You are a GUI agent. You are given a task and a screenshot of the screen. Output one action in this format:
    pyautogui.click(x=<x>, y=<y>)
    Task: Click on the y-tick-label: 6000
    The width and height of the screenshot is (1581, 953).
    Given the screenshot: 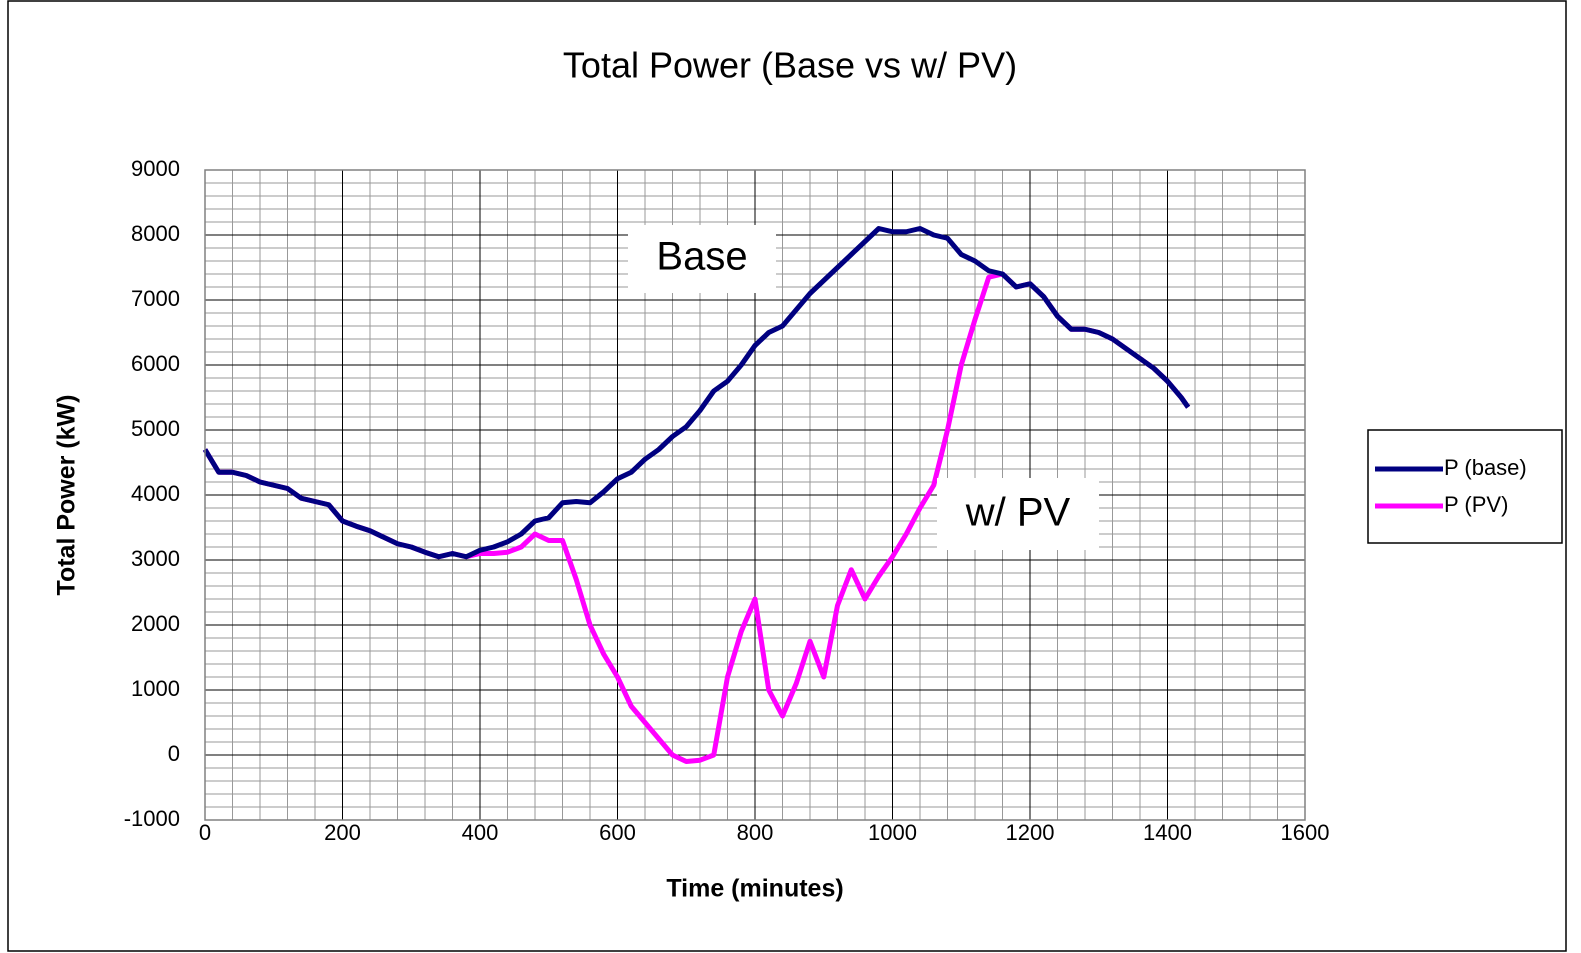 What is the action you would take?
    pyautogui.click(x=155, y=363)
    